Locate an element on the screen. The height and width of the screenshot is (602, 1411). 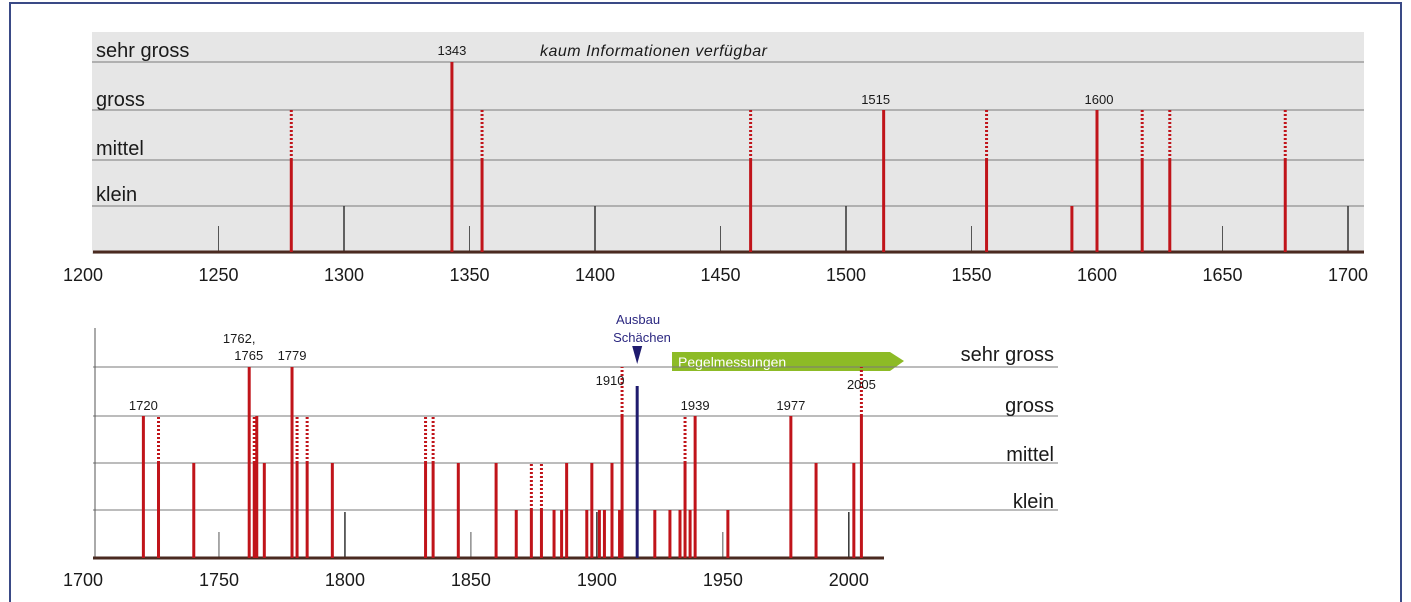
marker-label-line1: Ausbau is located at coordinates (638, 319).